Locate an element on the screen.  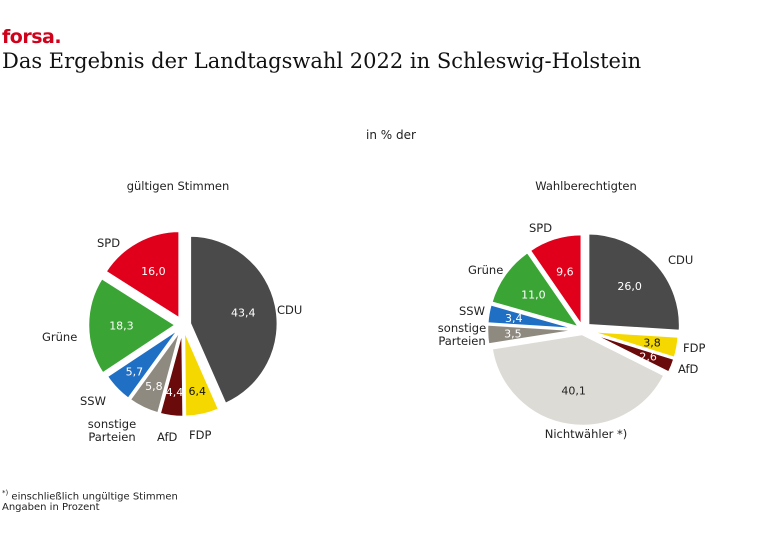
pie-slice-sonstige-parteien is located at coordinates (155, 371).